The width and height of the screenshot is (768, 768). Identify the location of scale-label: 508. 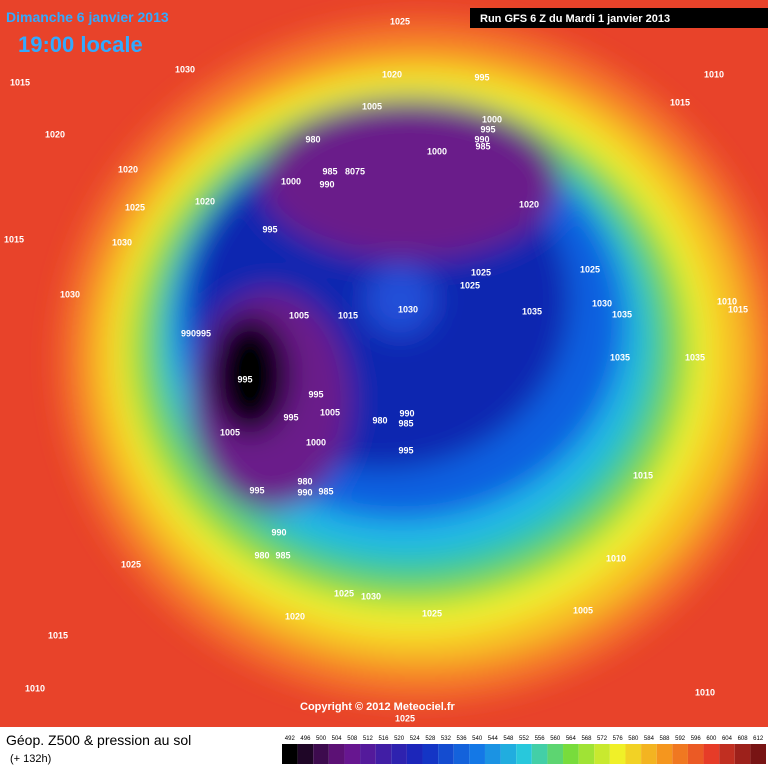
(352, 739).